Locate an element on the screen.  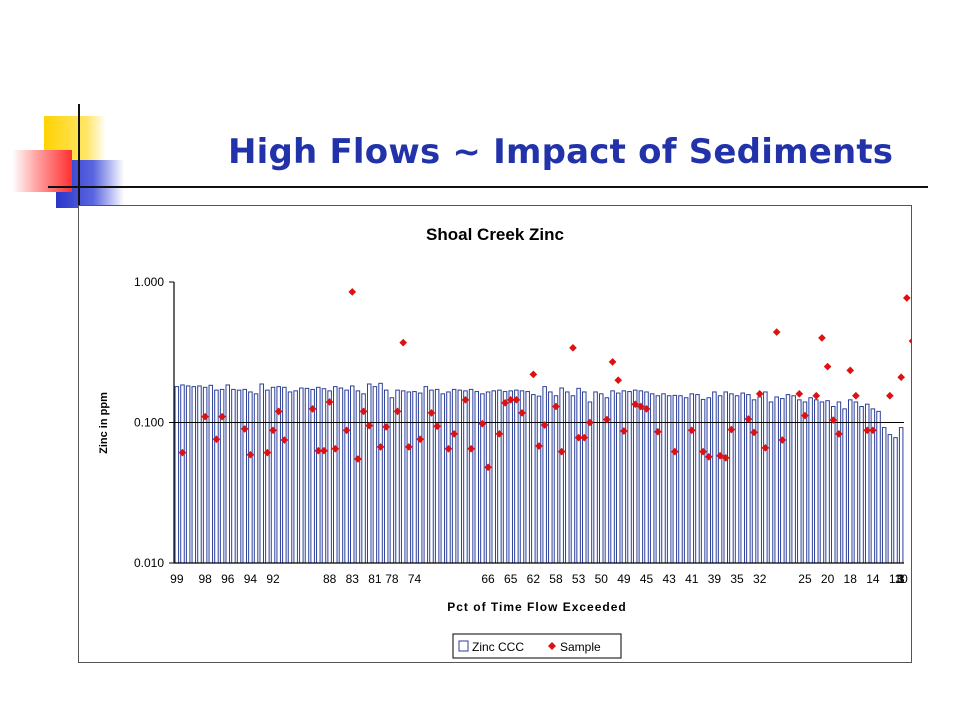
slide-title: High Flows ~ Impact of Sediments is located at coordinates (561, 152).